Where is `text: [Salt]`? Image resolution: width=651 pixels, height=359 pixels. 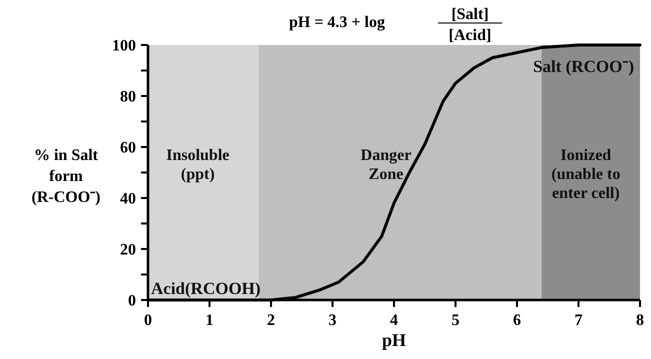
text: [Salt] is located at coordinates (470, 14).